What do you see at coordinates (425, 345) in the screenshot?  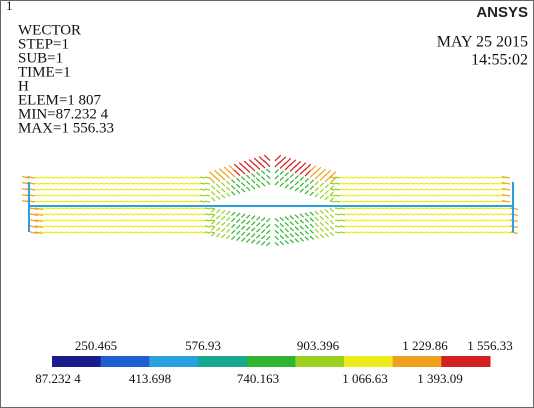 I see `legend-label: 1 229.86` at bounding box center [425, 345].